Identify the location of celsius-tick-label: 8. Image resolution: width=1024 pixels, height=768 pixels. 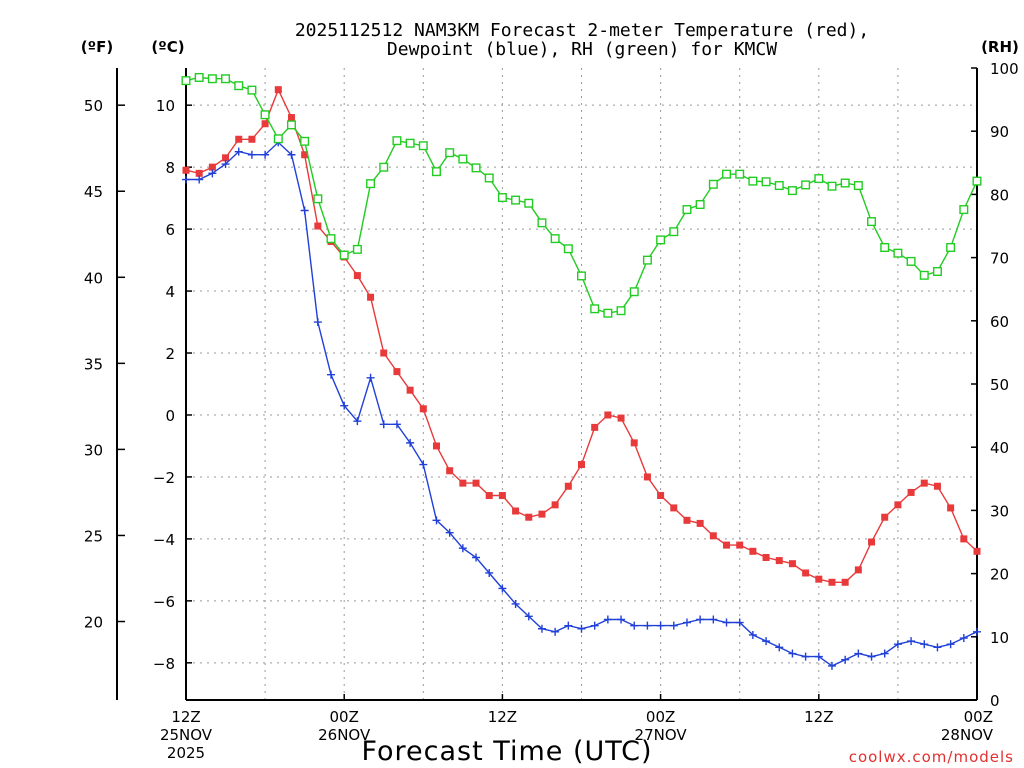
(170, 168).